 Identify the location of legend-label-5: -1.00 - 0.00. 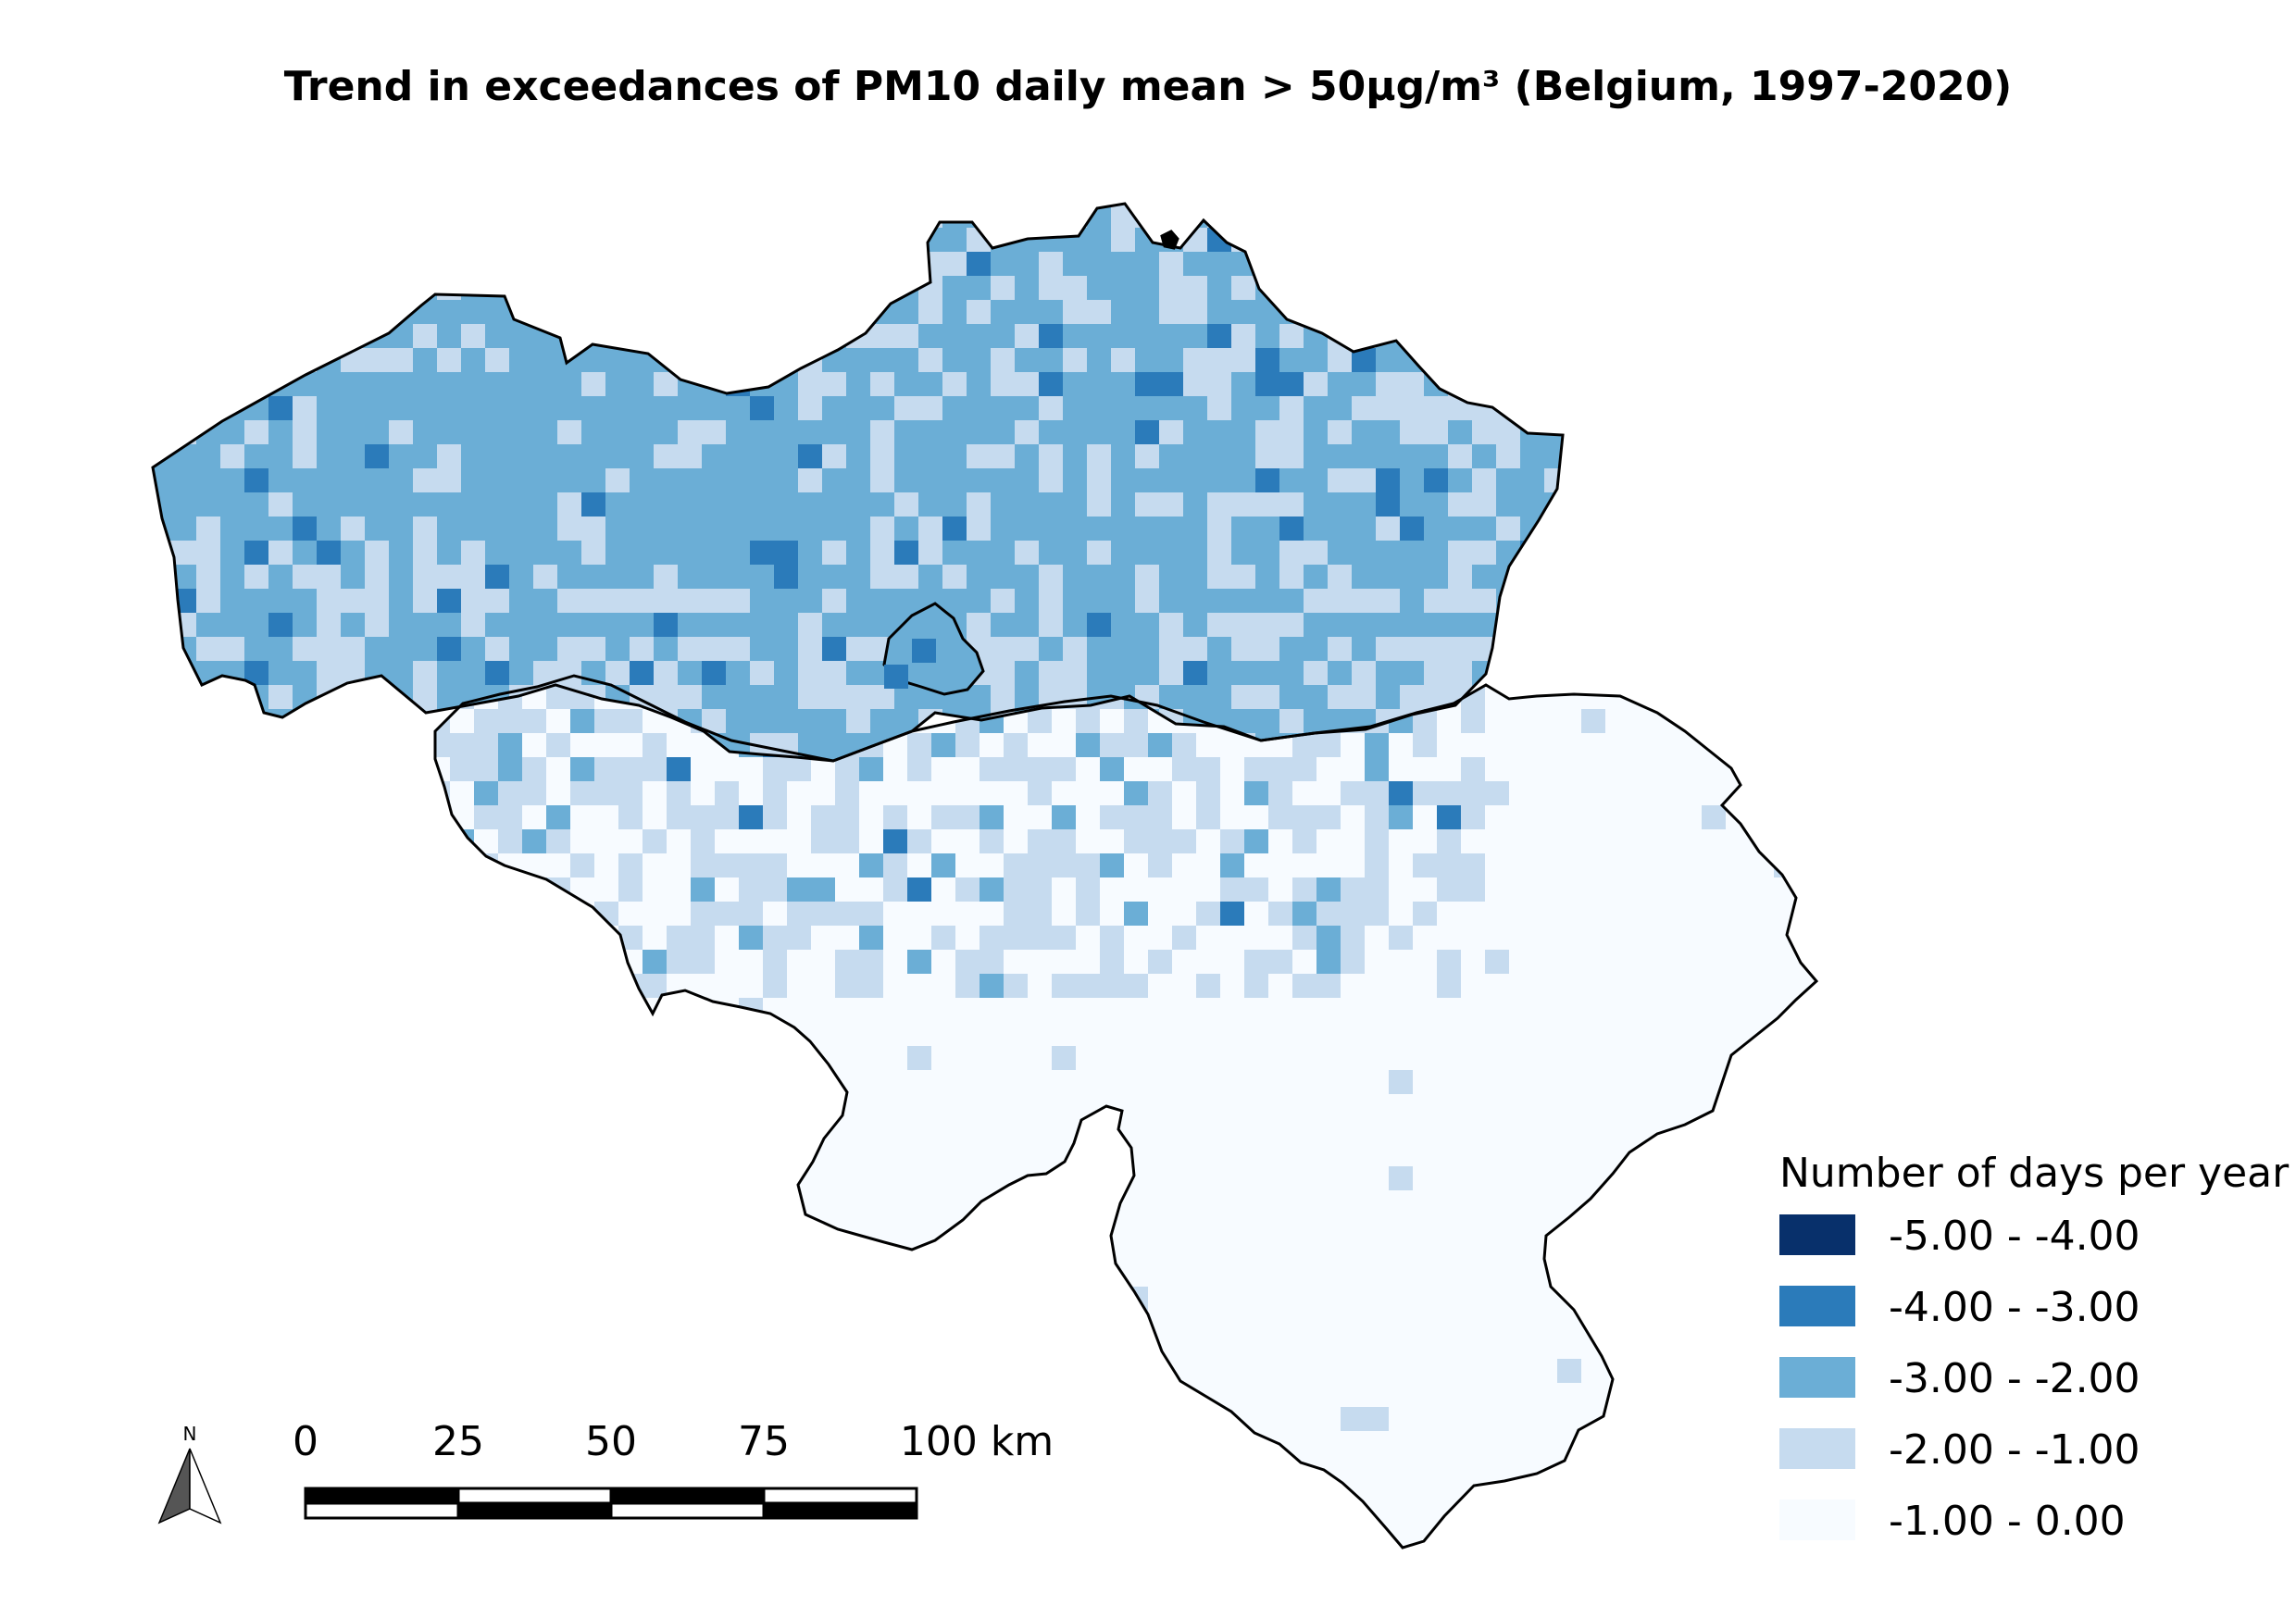
(2007, 1521).